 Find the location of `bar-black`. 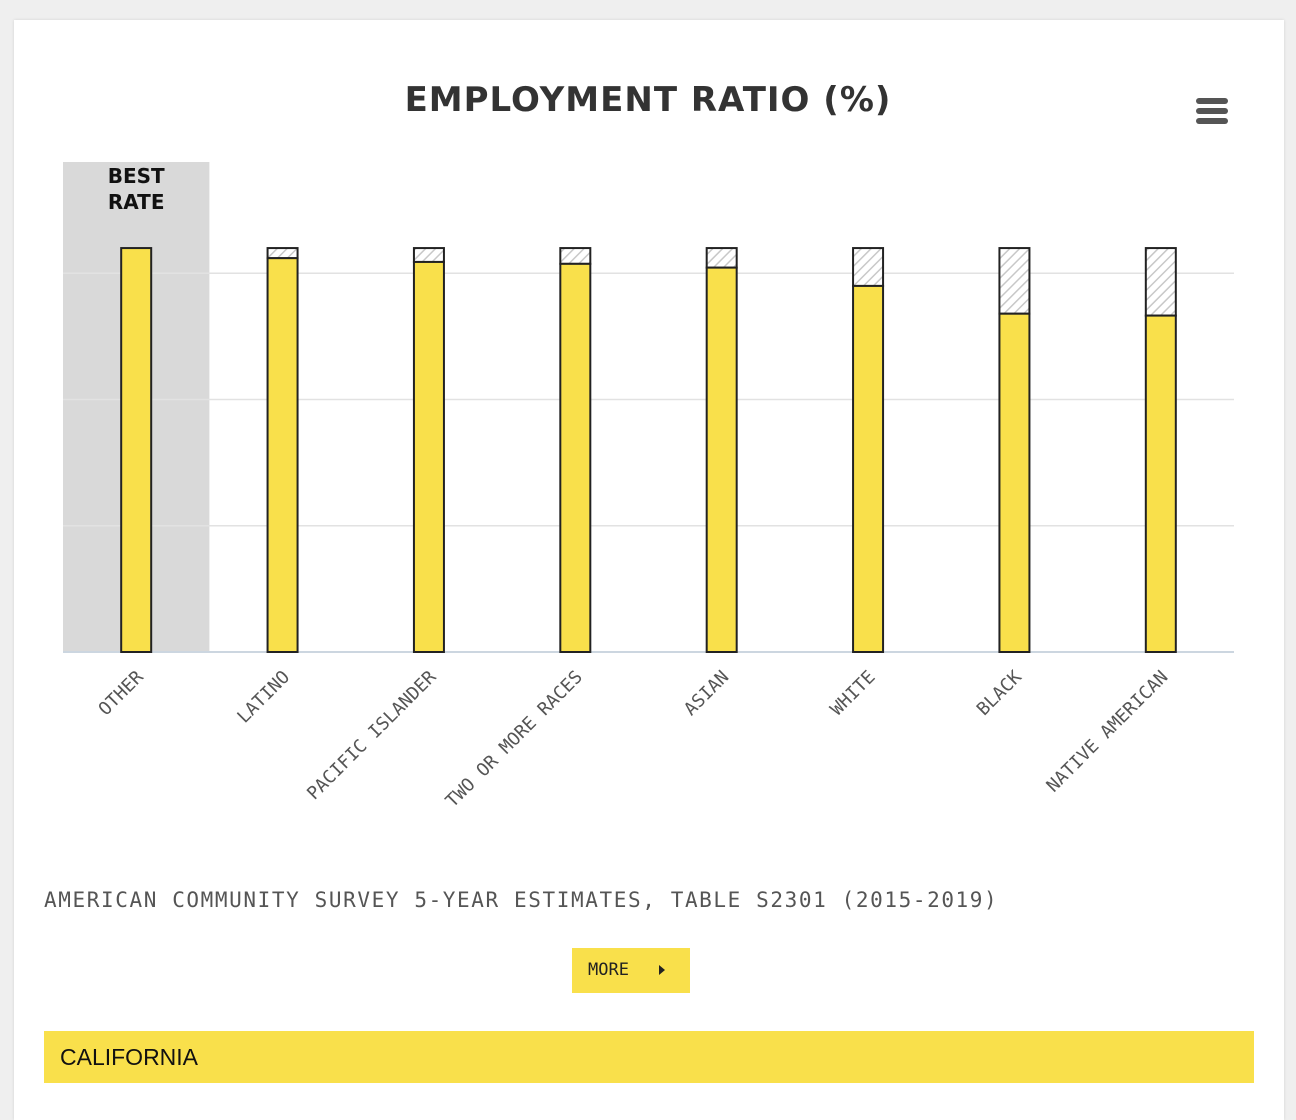

bar-black is located at coordinates (1014, 482).